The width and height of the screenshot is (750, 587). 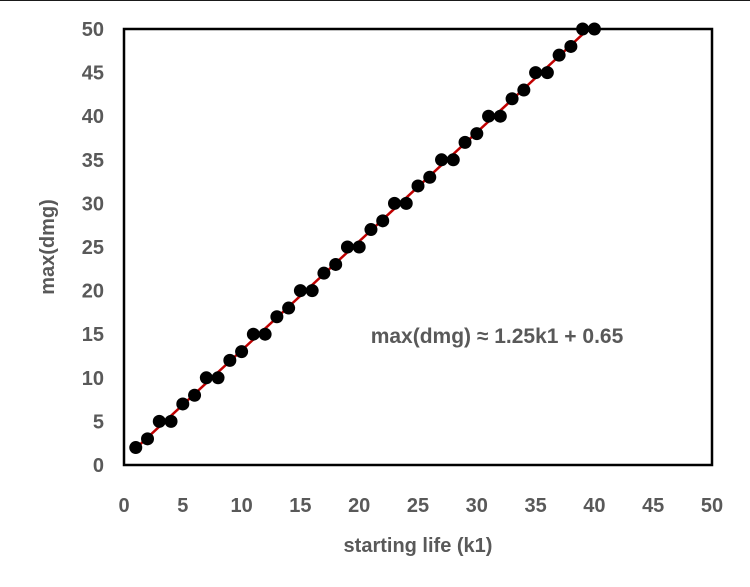 I want to click on x-tick-label: 30, so click(x=477, y=506).